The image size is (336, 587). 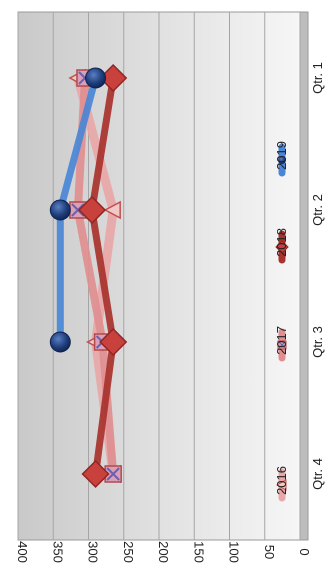 I want to click on legend-item-2016: 2016, so click(x=281, y=484).